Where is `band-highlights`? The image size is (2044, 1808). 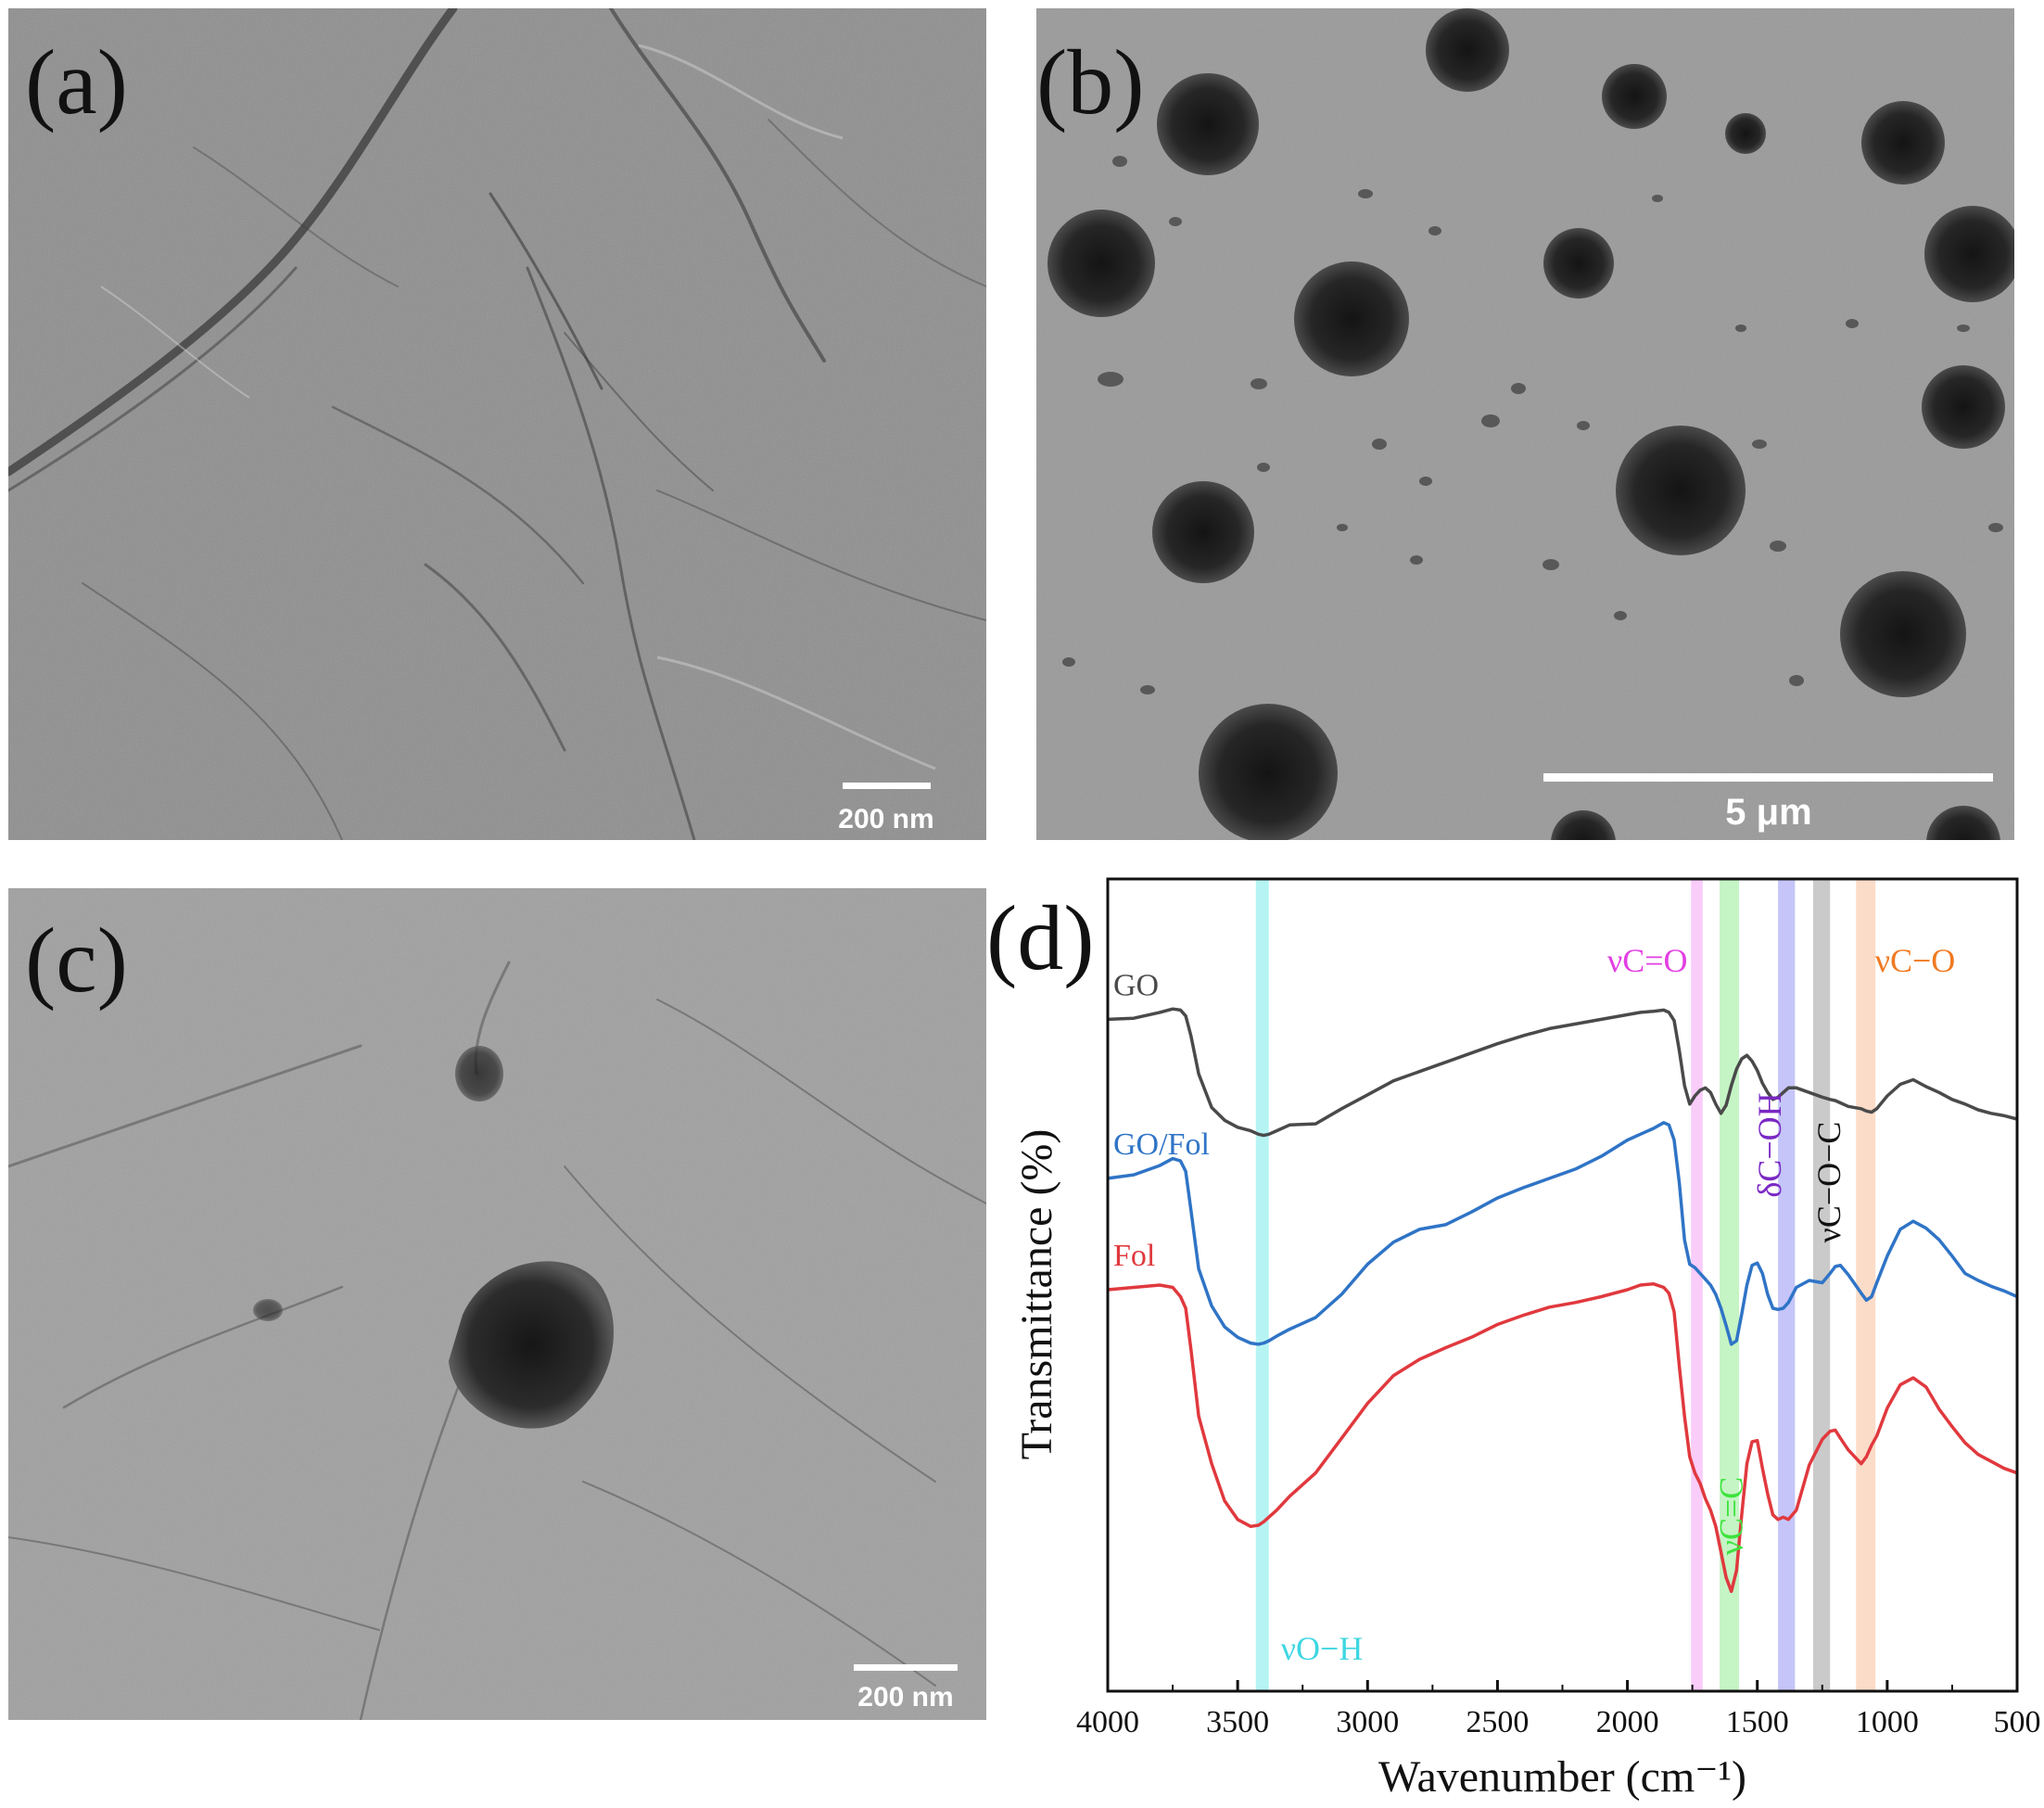
band-highlights is located at coordinates (1565, 1285).